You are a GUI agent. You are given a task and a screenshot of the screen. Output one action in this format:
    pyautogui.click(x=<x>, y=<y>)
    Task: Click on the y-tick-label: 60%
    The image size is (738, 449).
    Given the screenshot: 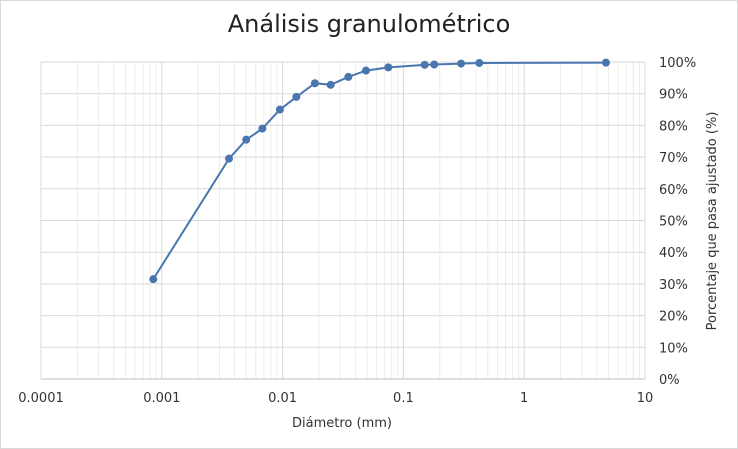 What is the action you would take?
    pyautogui.click(x=673, y=190)
    